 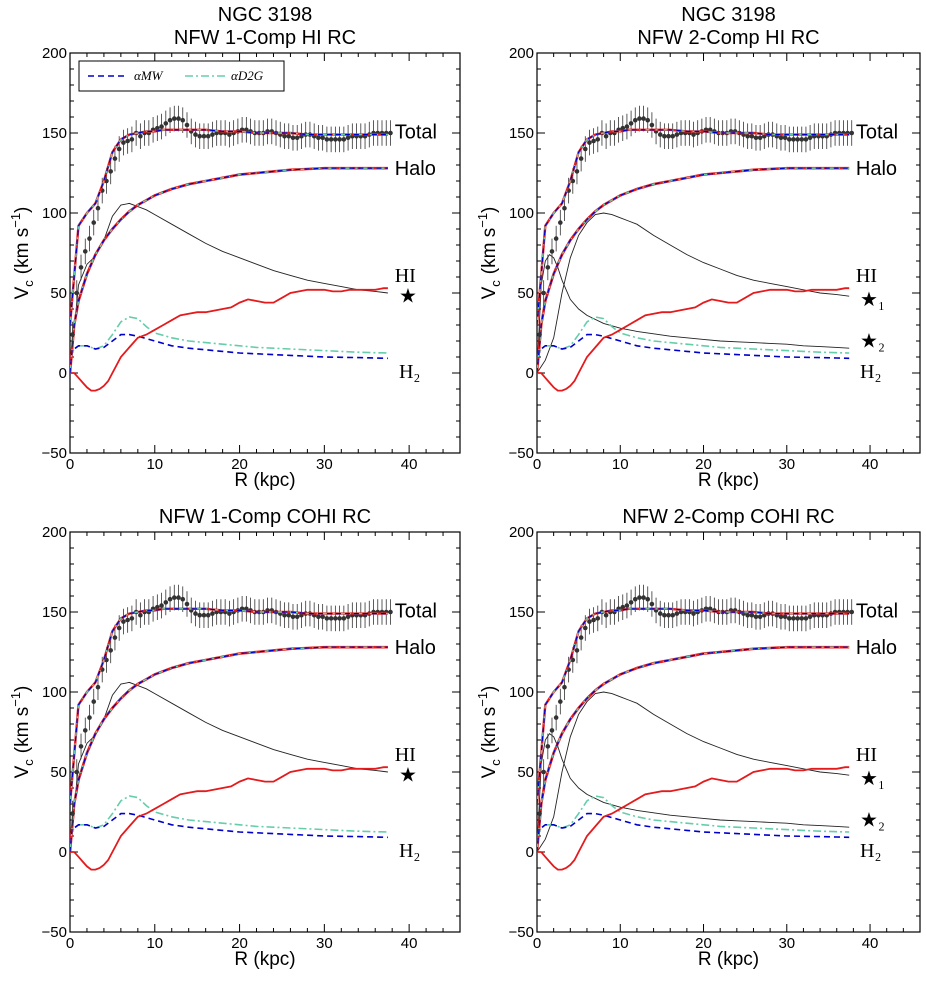 What do you see at coordinates (872, 779) in the screenshot?
I see `star1-label: ★₁` at bounding box center [872, 779].